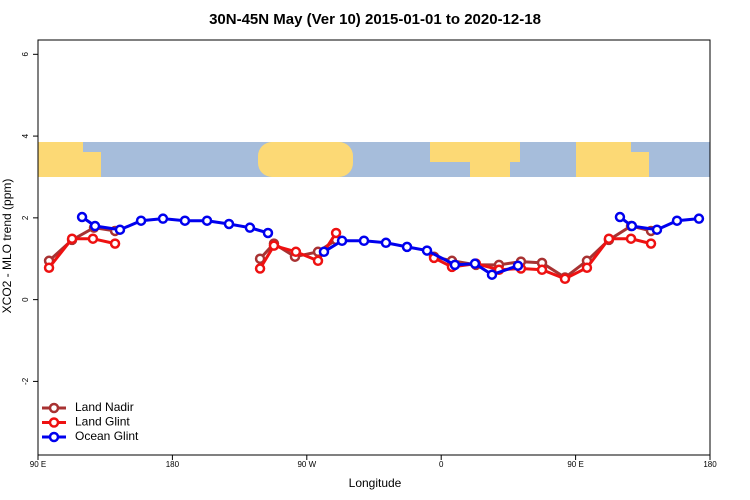 This screenshot has height=500, width=750. What do you see at coordinates (25, 381) in the screenshot?
I see `y-tick-label: -2` at bounding box center [25, 381].